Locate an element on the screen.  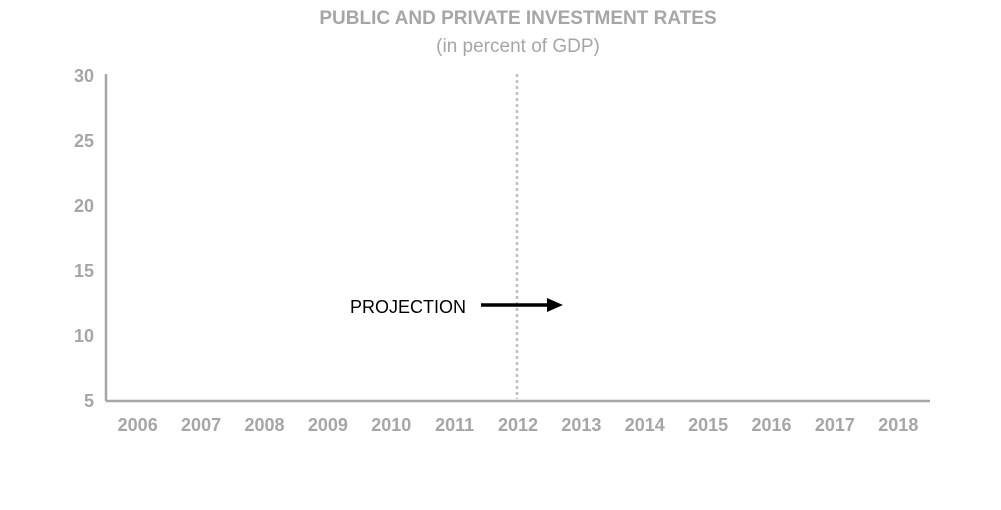
y-tick-label: 15 is located at coordinates (84, 271).